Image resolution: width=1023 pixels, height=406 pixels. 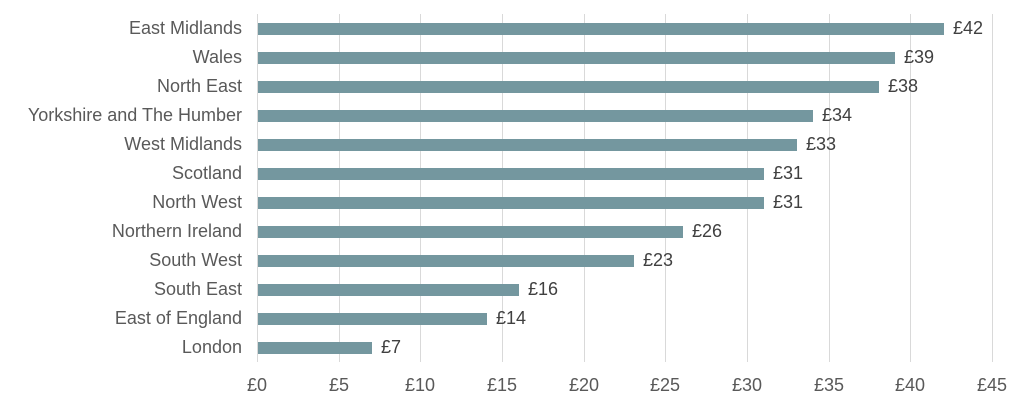 What do you see at coordinates (420, 385) in the screenshot?
I see `x-tick-label: £10` at bounding box center [420, 385].